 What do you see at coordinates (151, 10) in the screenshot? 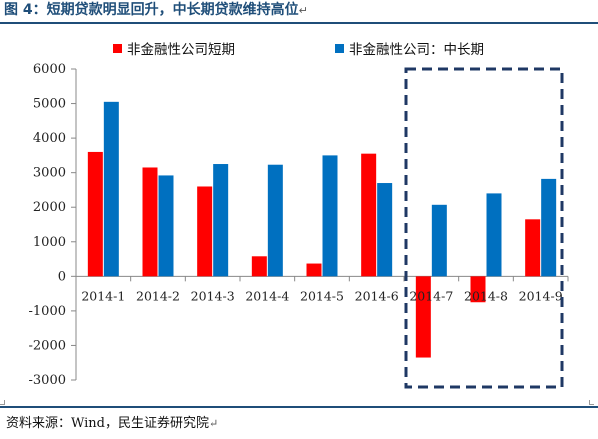
I see `figure-title-text: 图 4：短期贷款明显回升，中长期贷款维持高位` at bounding box center [151, 10].